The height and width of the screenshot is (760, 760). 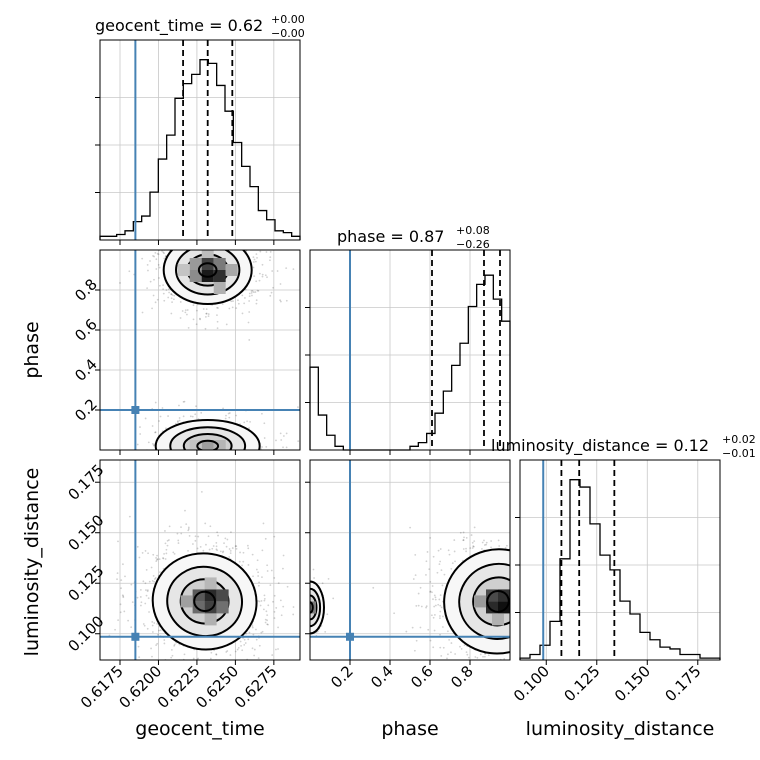 What do you see at coordinates (179, 26) in the screenshot?
I see `title-geocent-time: geocent_time = 0.62` at bounding box center [179, 26].